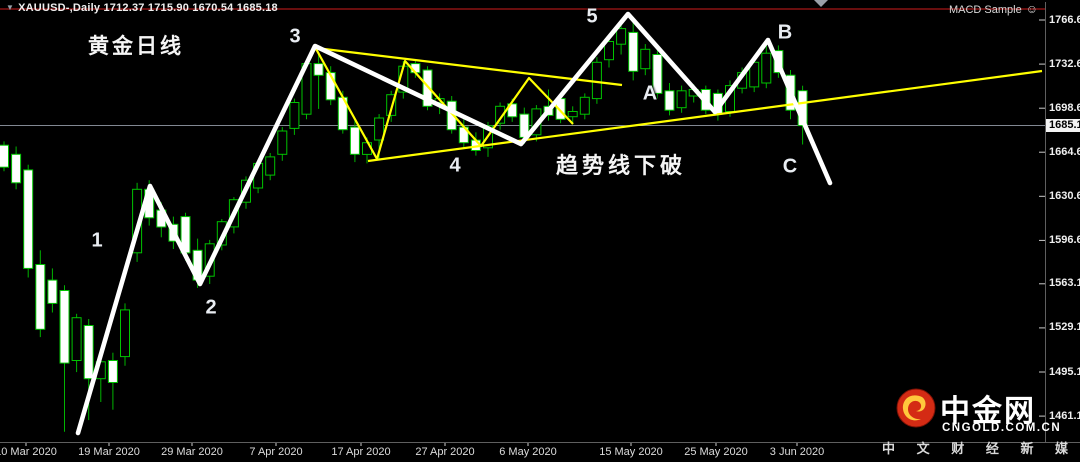 The image size is (1080, 462). What do you see at coordinates (361, 452) in the screenshot?
I see `time-tick-label: 17 Apr 2020` at bounding box center [361, 452].